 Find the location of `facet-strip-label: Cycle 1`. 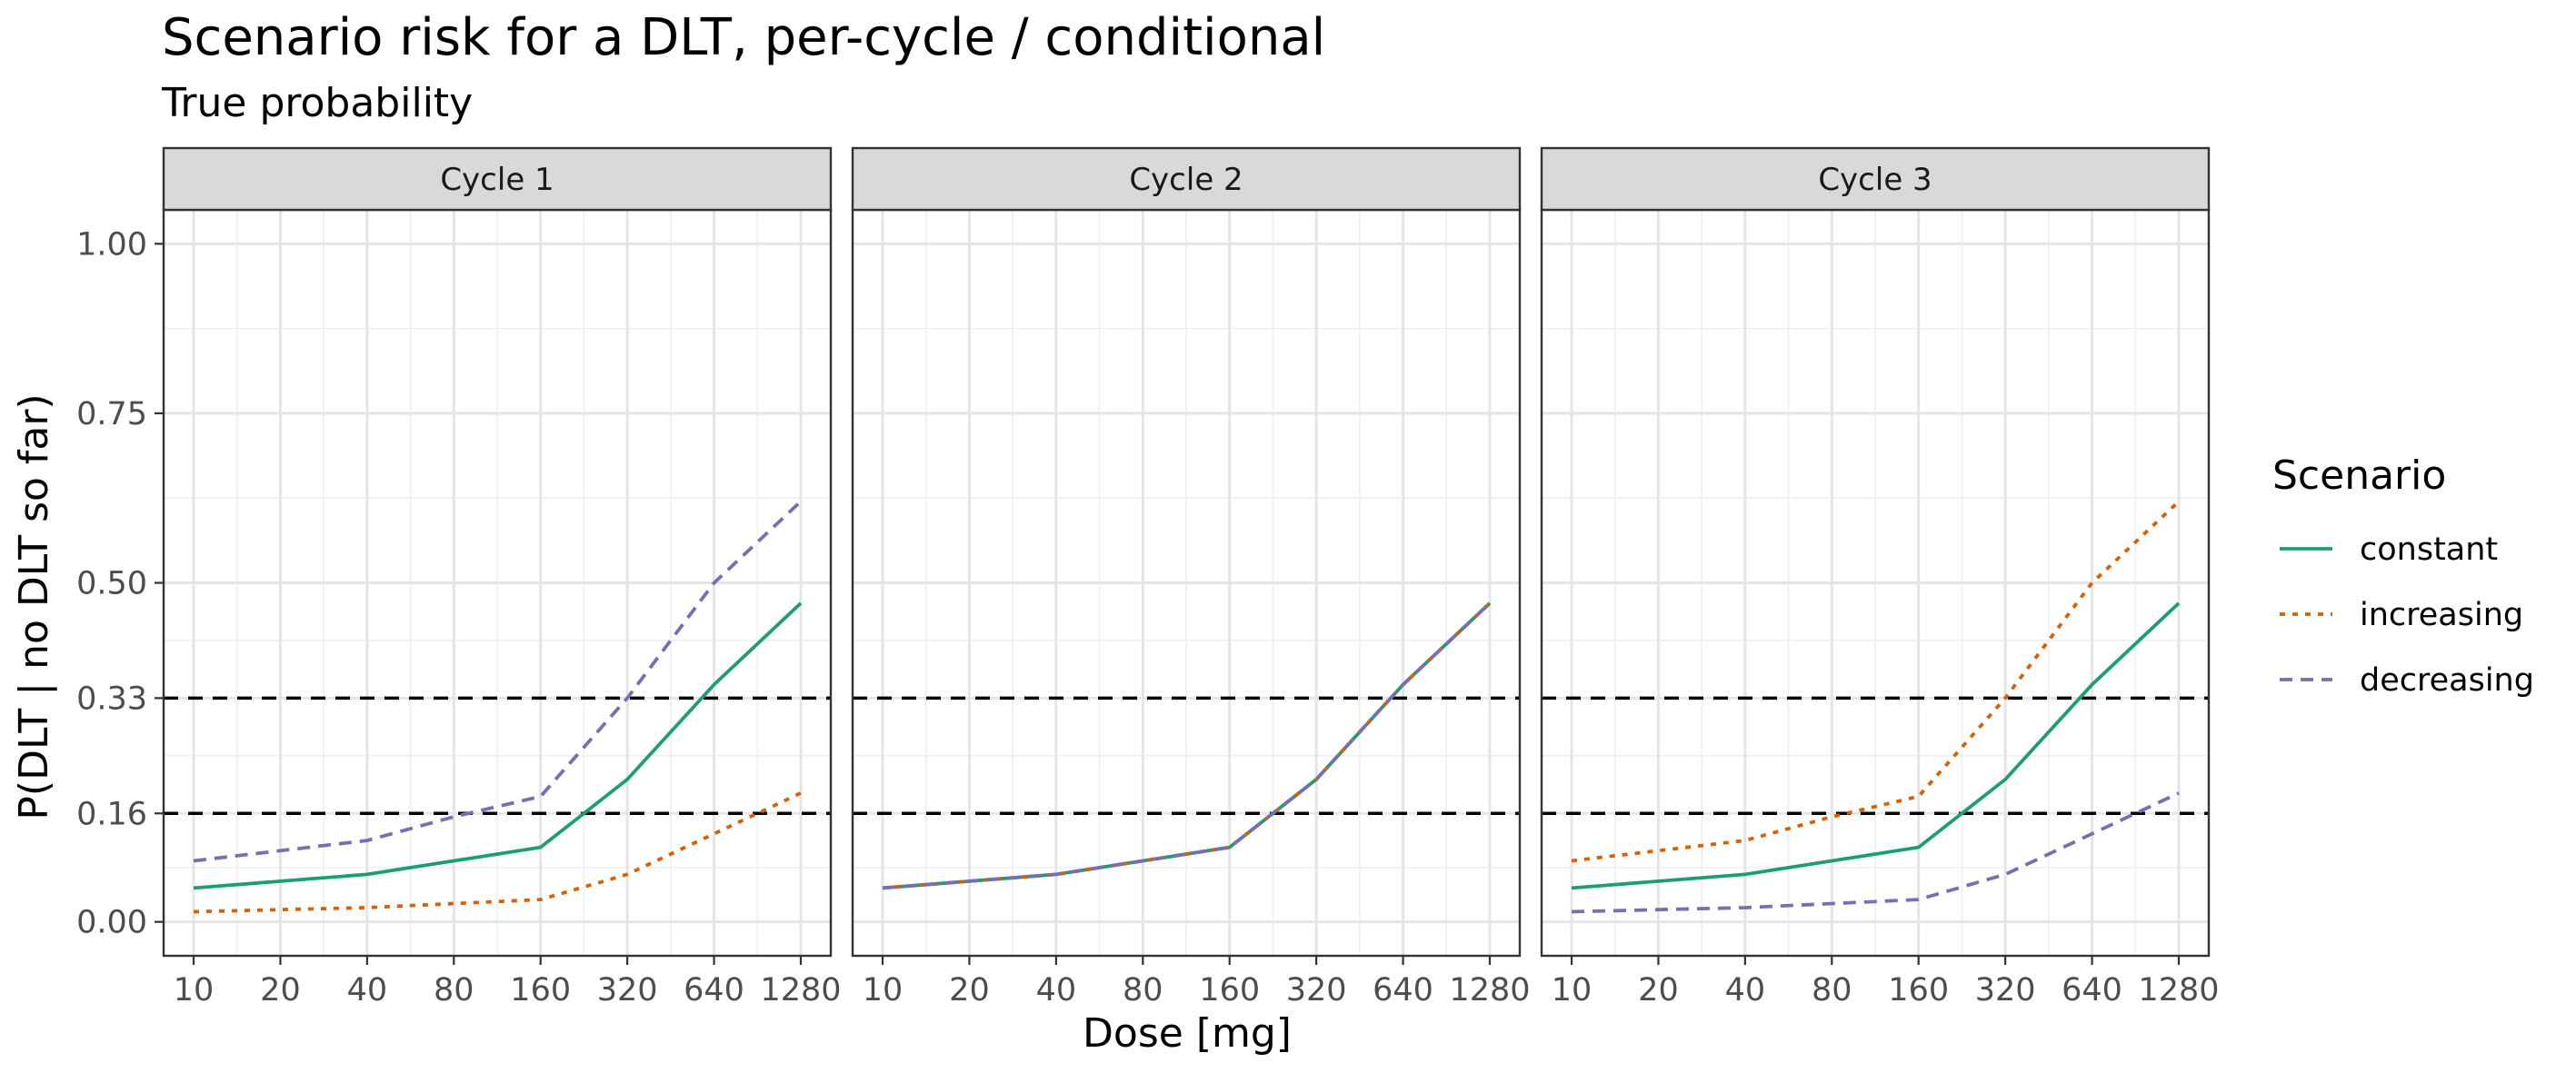

facet-strip-label: Cycle 1 is located at coordinates (497, 180).